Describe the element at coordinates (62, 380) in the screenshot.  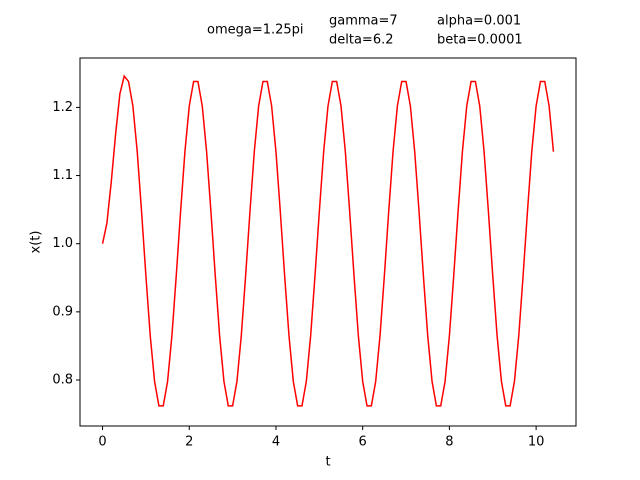
I see `y-tick-label: 0.8` at that location.